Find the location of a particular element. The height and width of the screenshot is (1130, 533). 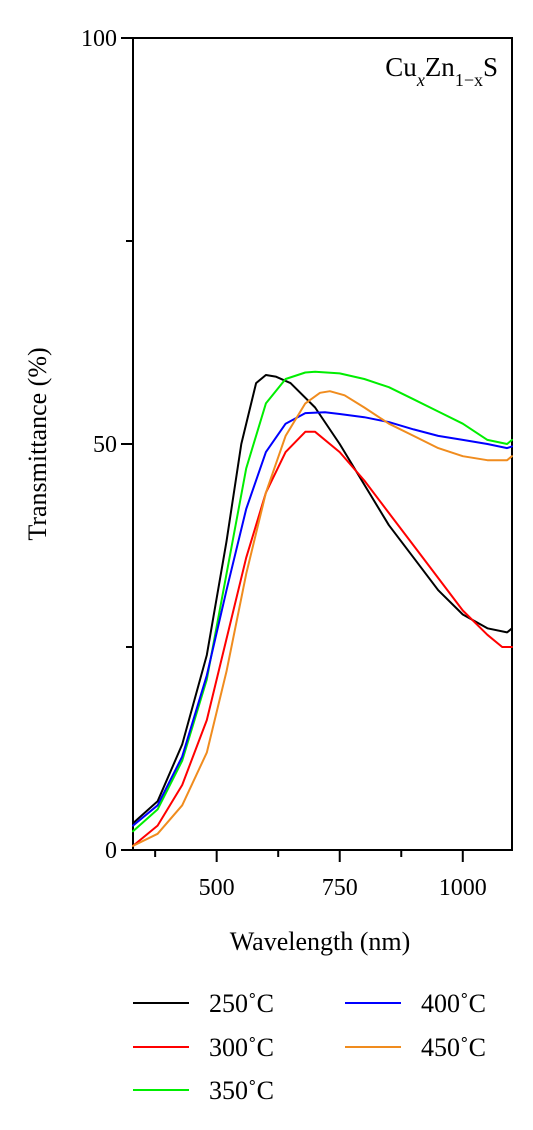

x-axis-label: Wavelength (nm) is located at coordinates (320, 941).